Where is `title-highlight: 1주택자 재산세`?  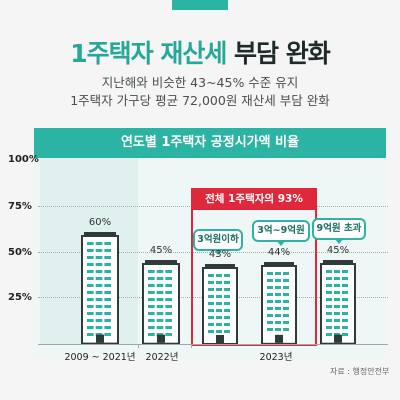 title-highlight: 1주택자 재산세 is located at coordinates (148, 53).